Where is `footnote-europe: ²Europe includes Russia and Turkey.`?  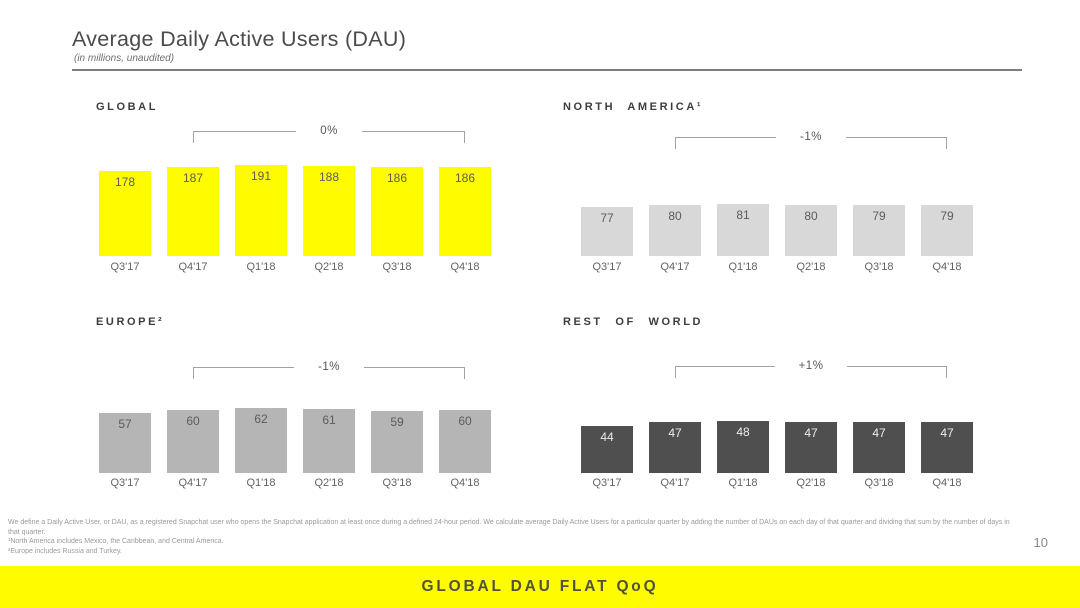
footnote-europe: ²Europe includes Russia and Turkey. is located at coordinates (65, 551).